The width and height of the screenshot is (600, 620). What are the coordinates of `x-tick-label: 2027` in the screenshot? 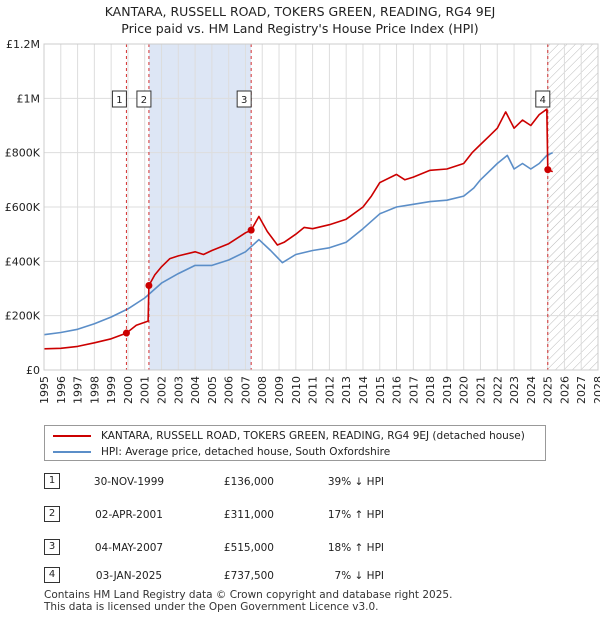 It's located at (581, 390).